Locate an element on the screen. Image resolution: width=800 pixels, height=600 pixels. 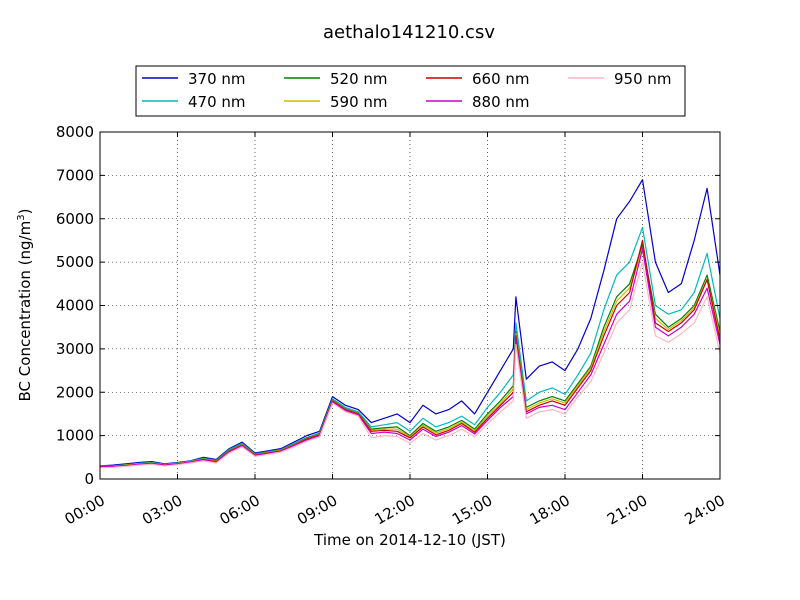
y-axis-label: BC Concentration (ng/m3) is located at coordinates (25, 305).